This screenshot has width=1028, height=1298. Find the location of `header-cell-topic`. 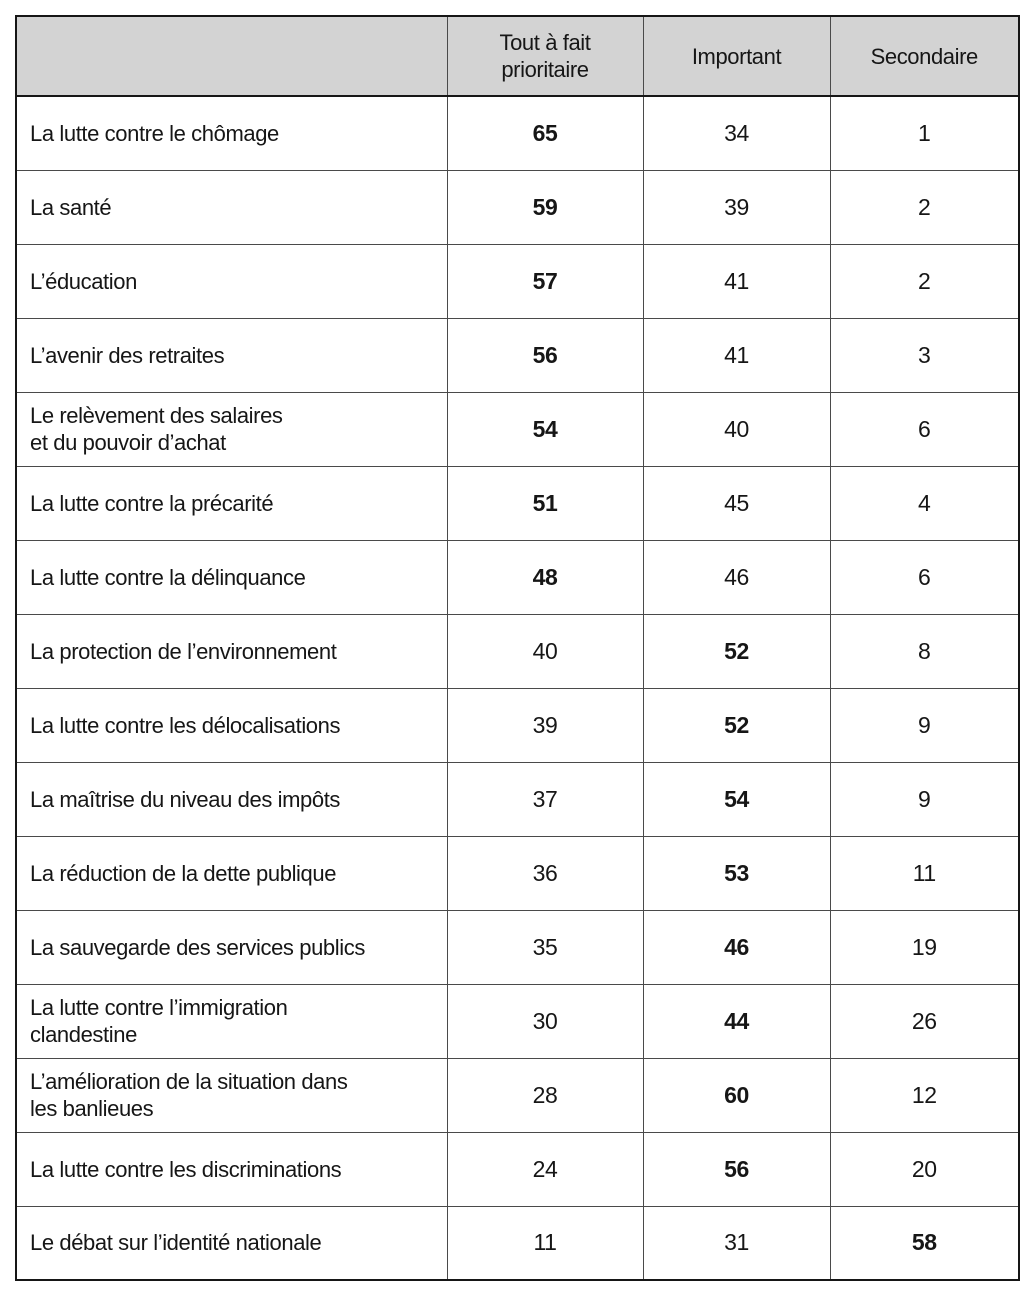

header-cell-topic is located at coordinates (231, 56).